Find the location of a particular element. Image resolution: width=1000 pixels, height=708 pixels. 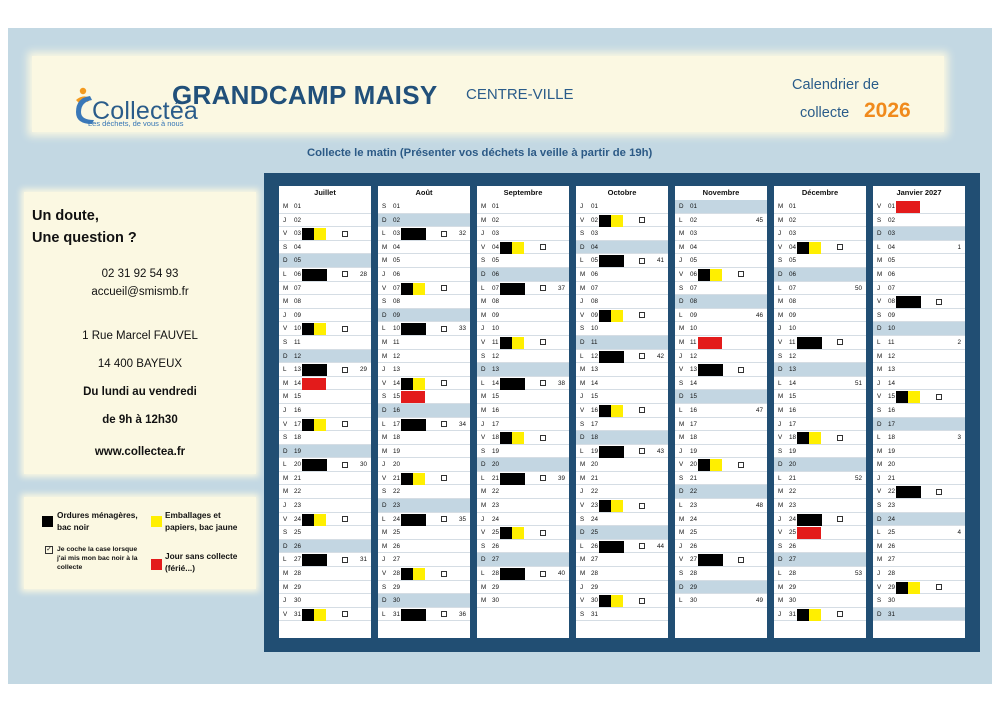

day-row: L 24 35 is located at coordinates (424, 520).